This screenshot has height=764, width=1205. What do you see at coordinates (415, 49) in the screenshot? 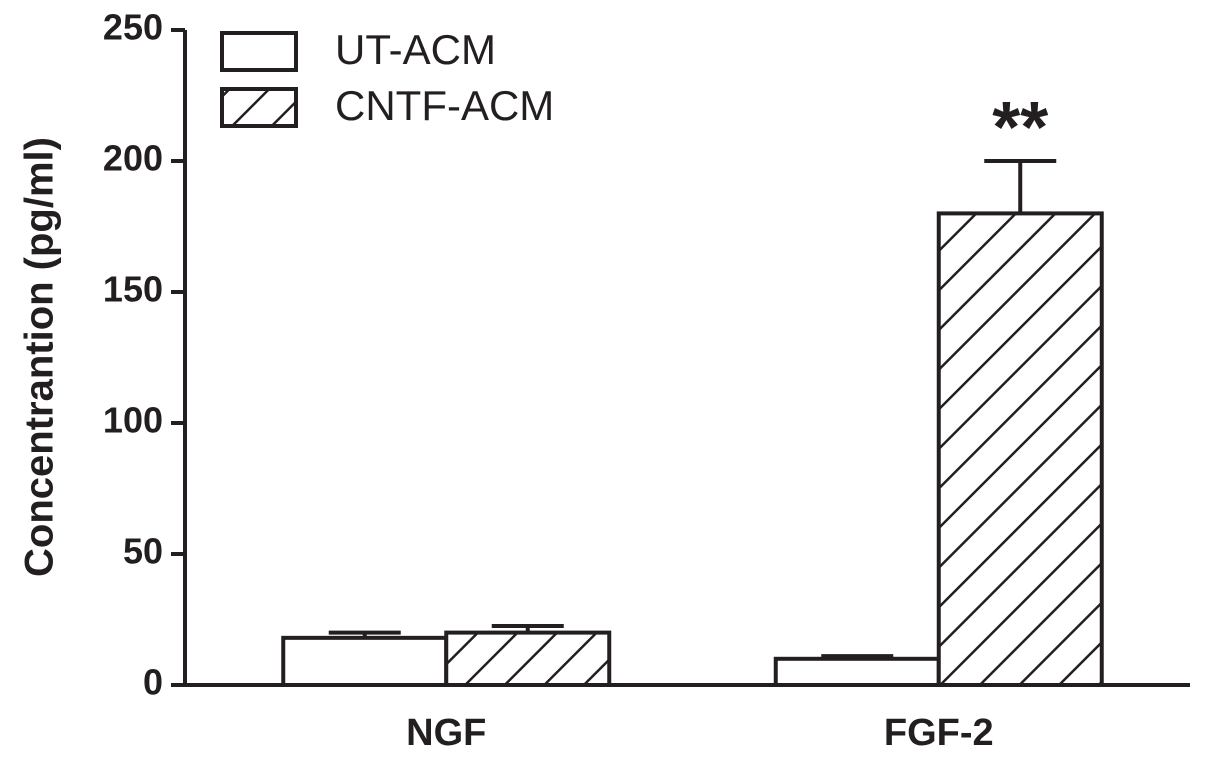
I see `legend-label: UT-ACM` at bounding box center [415, 49].